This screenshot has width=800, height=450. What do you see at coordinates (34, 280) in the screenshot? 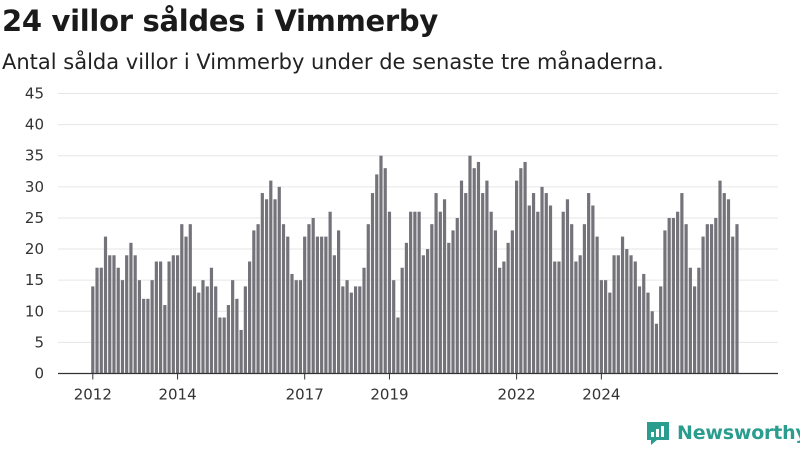
I see `y-tick-label: 15` at bounding box center [34, 280].